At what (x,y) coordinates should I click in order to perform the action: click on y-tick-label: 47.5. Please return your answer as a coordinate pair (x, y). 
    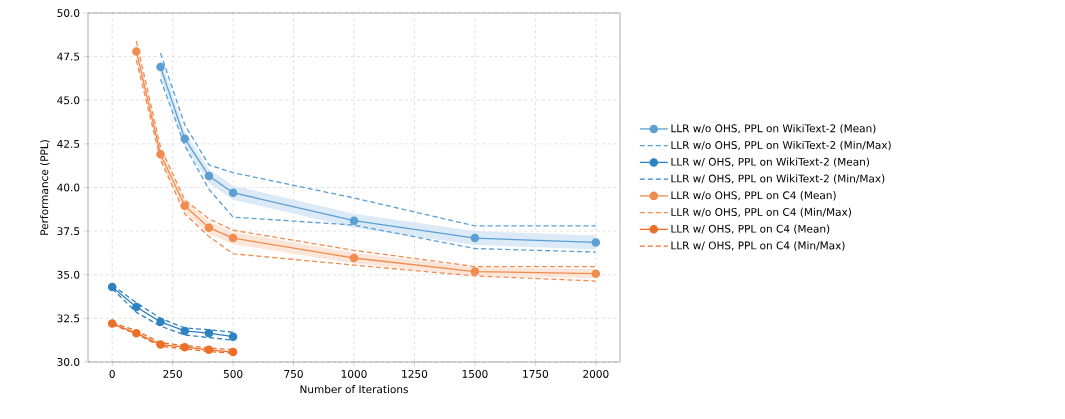
    Looking at the image, I should click on (68, 56).